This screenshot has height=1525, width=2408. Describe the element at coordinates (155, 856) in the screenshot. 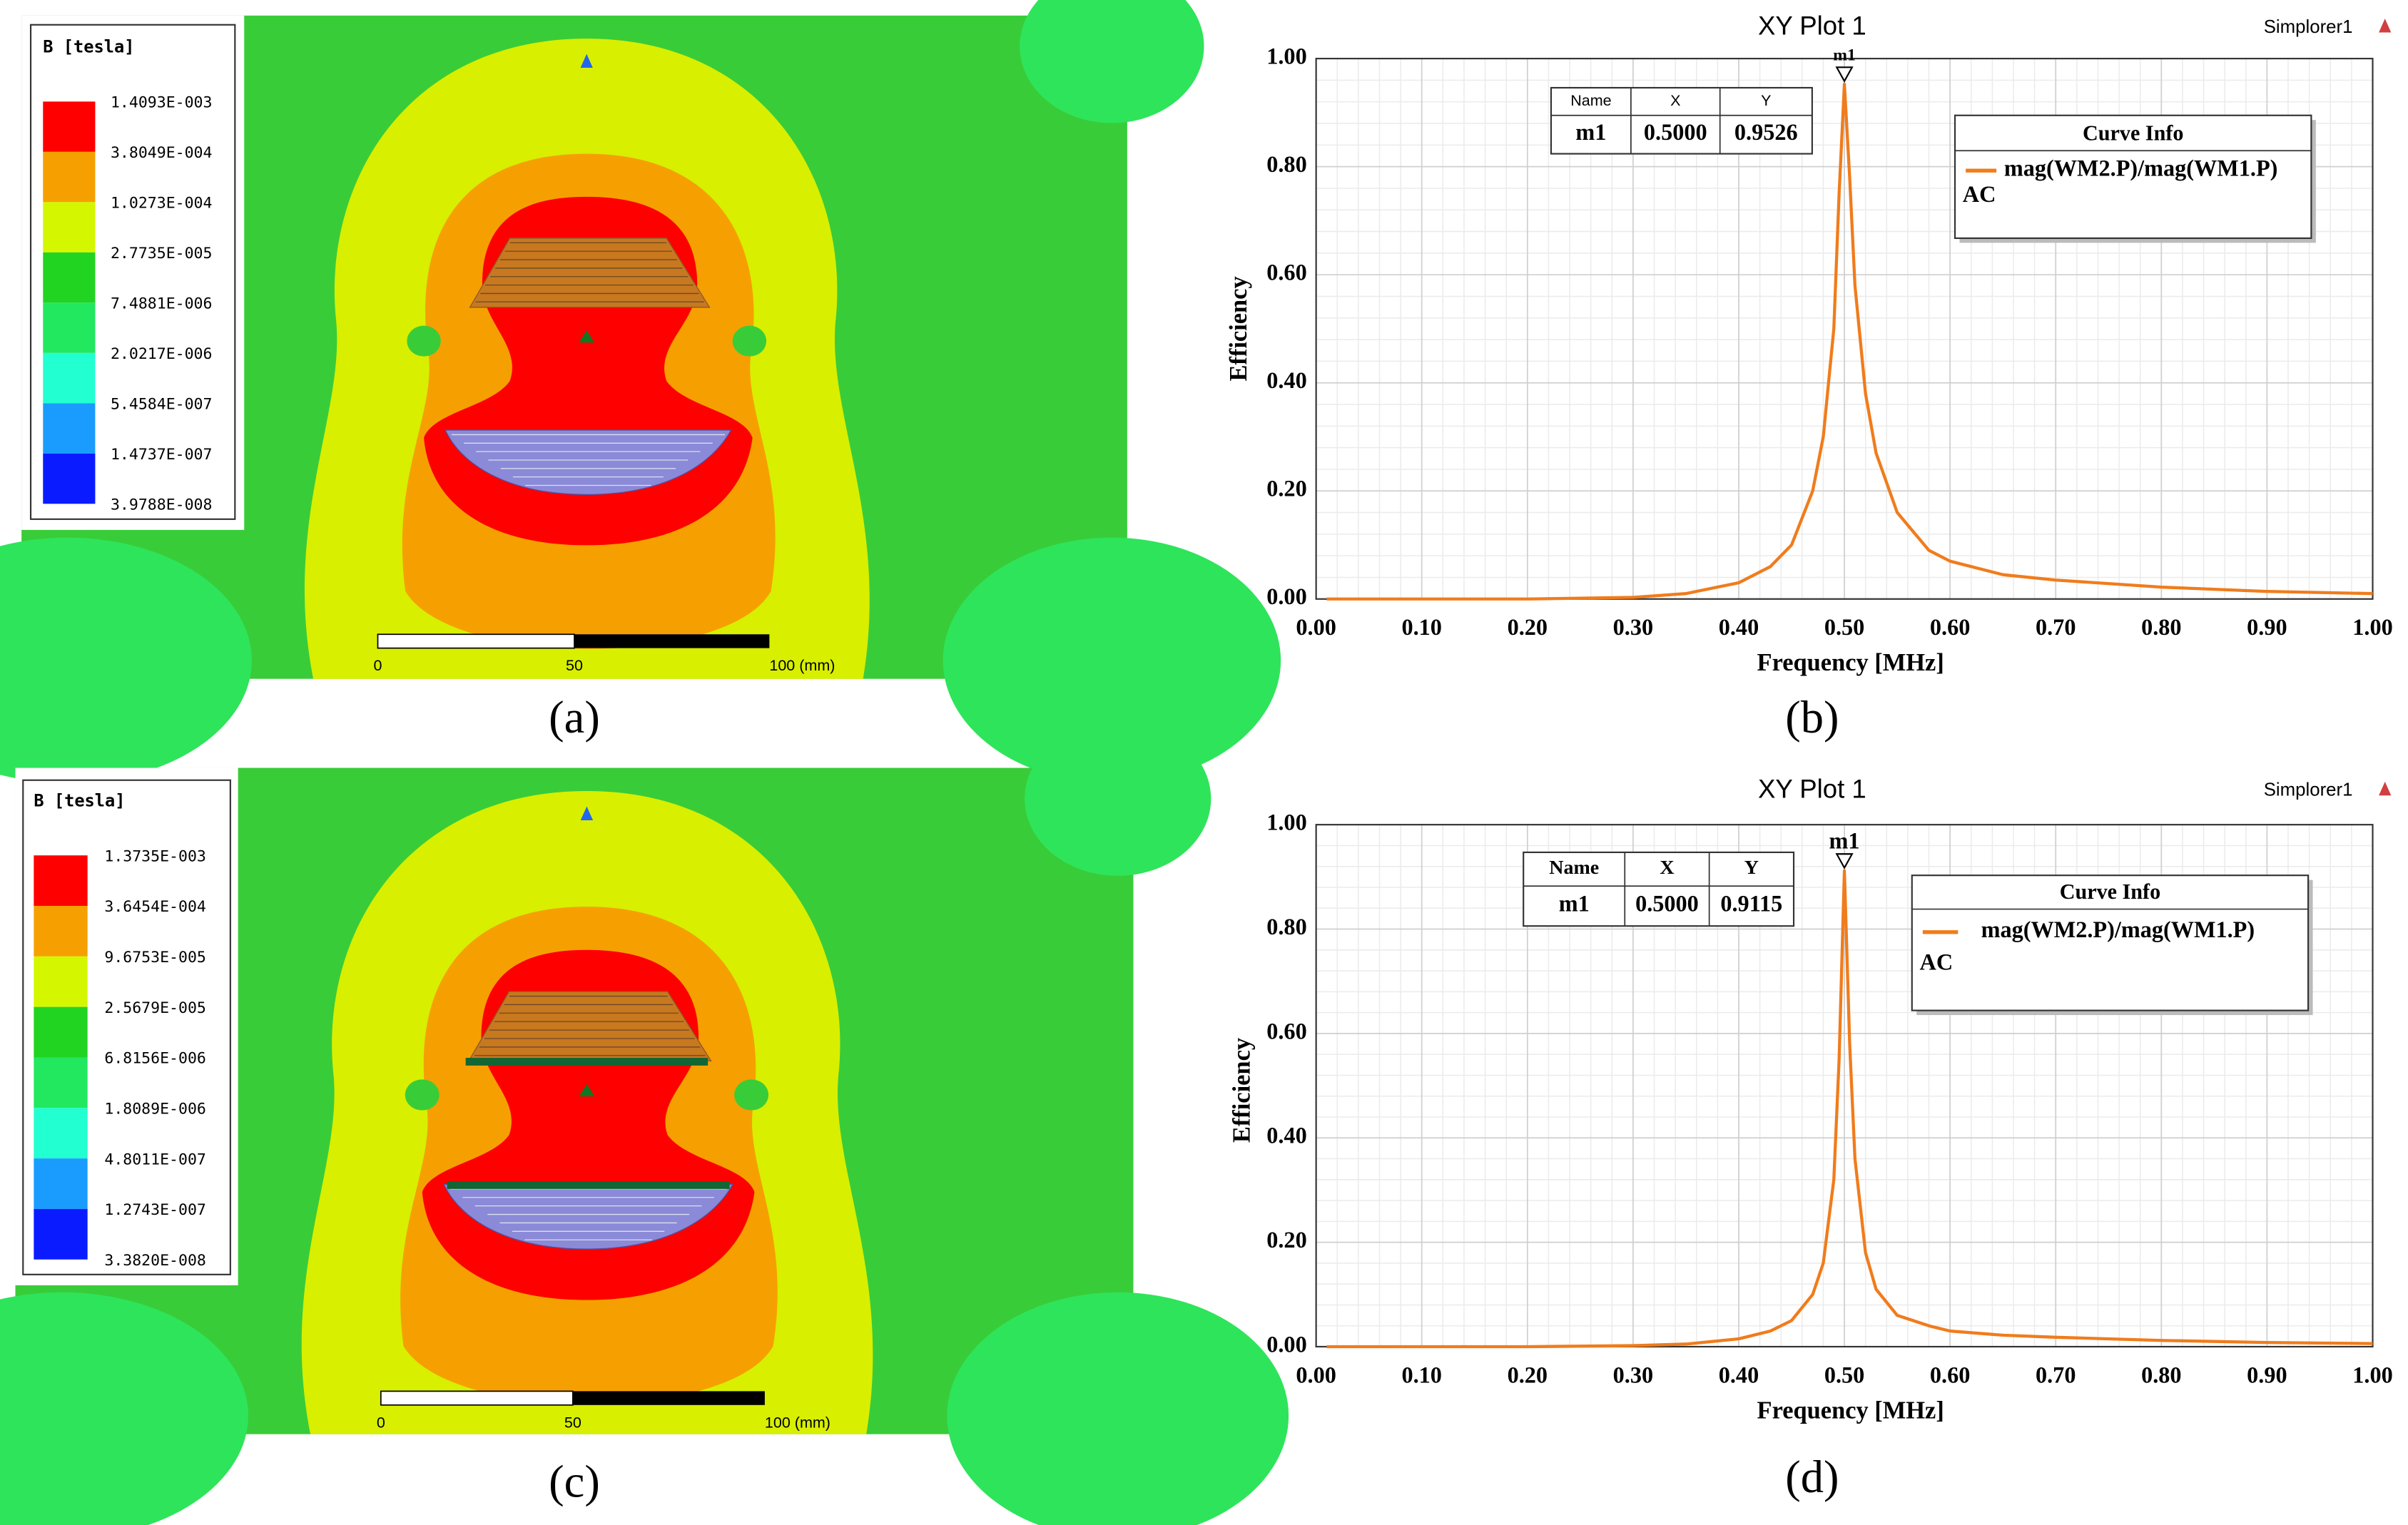

I see `level-label: 1.3735E-003` at that location.